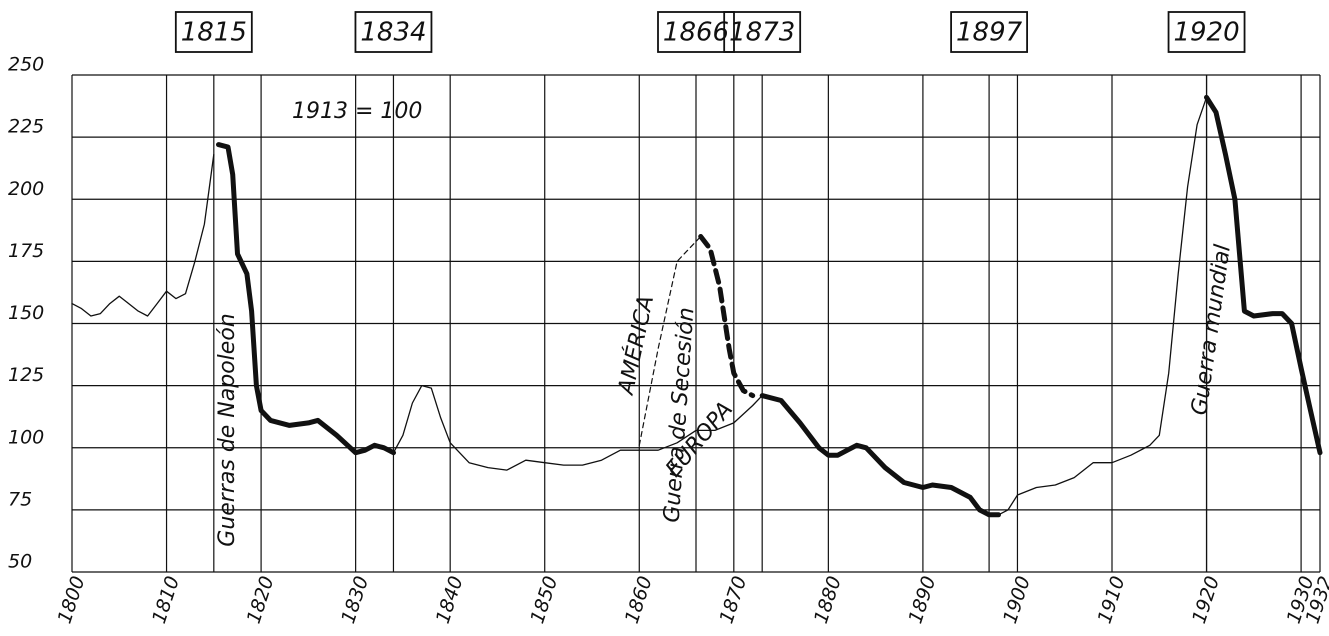 The image size is (1329, 636). Describe the element at coordinates (635, 345) in the screenshot. I see `annotation: AMÉRICA` at that location.